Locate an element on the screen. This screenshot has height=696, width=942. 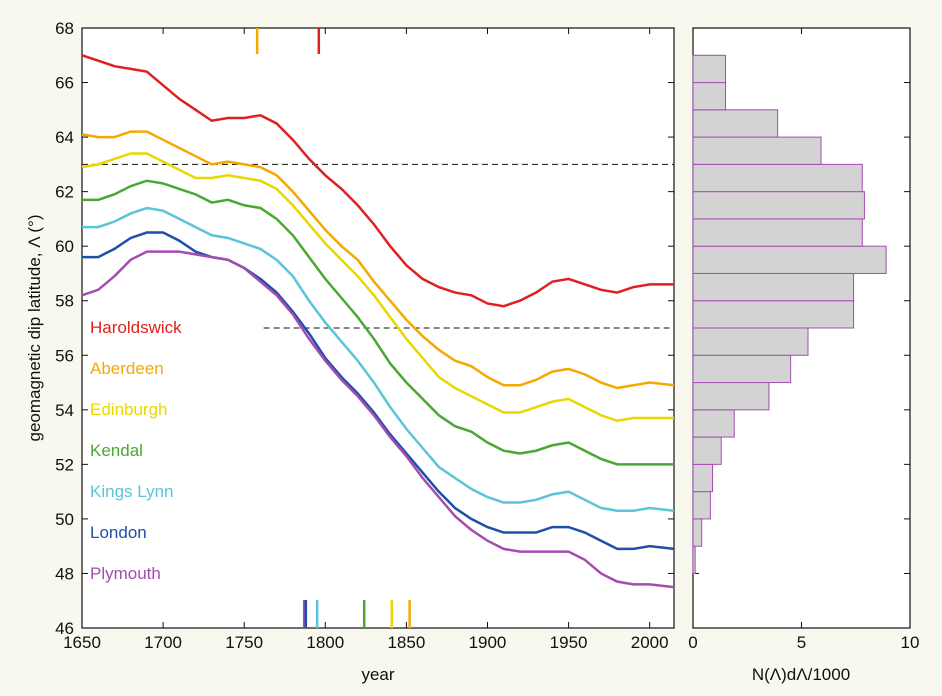
y-tick-label: 50 is located at coordinates (64, 519).